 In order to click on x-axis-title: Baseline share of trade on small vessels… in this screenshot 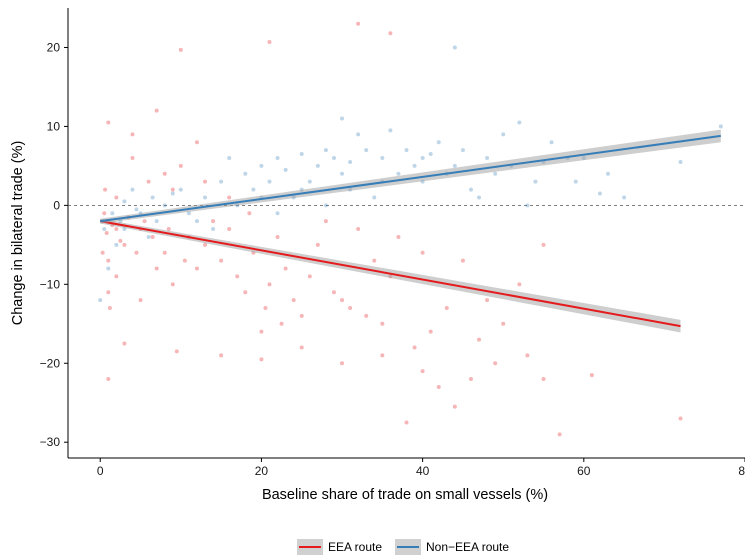, I will do `click(405, 495)`.